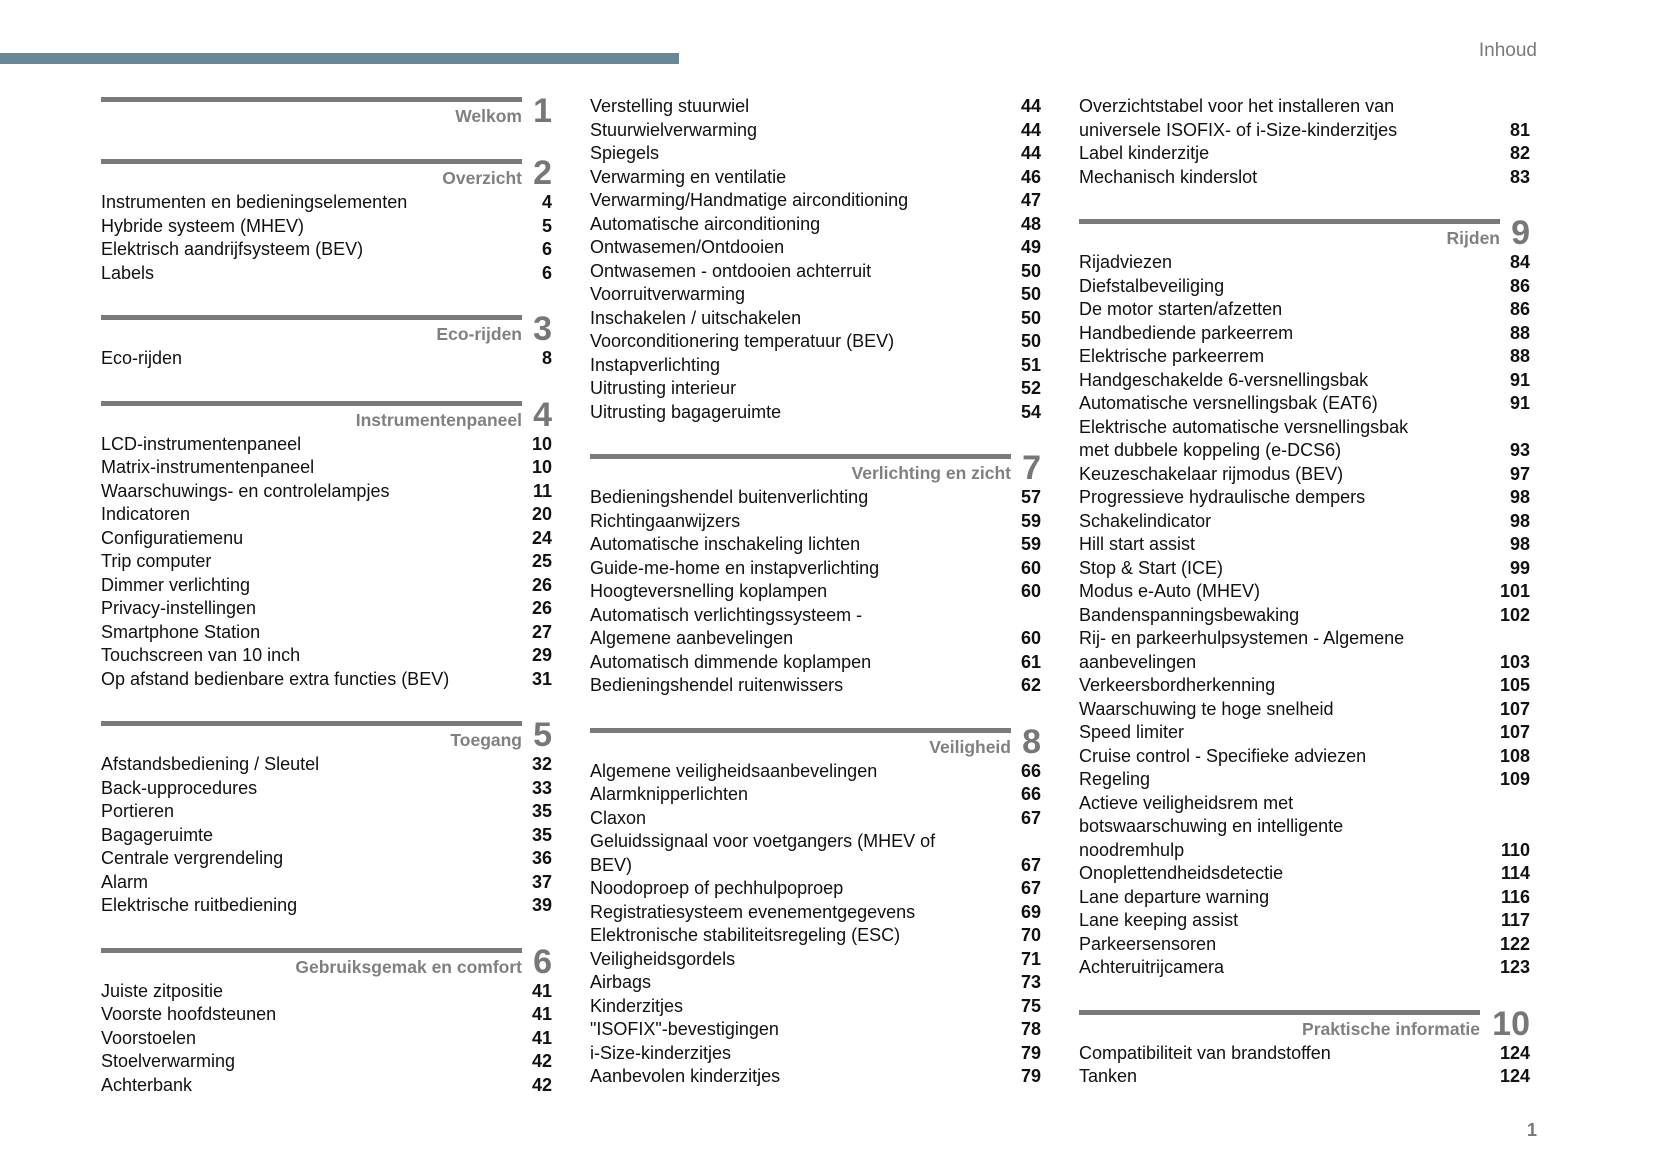  What do you see at coordinates (1304, 1077) in the screenshot?
I see `toc-entry: Tanken 124` at bounding box center [1304, 1077].